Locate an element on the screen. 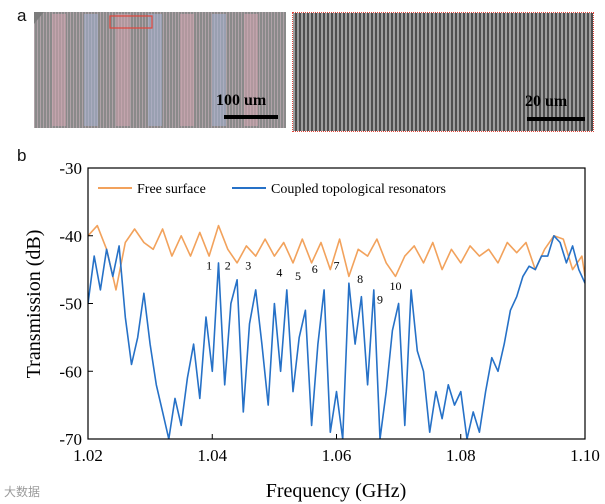 Image resolution: width=605 pixels, height=504 pixels. resonance-label-1: 1 is located at coordinates (209, 266).